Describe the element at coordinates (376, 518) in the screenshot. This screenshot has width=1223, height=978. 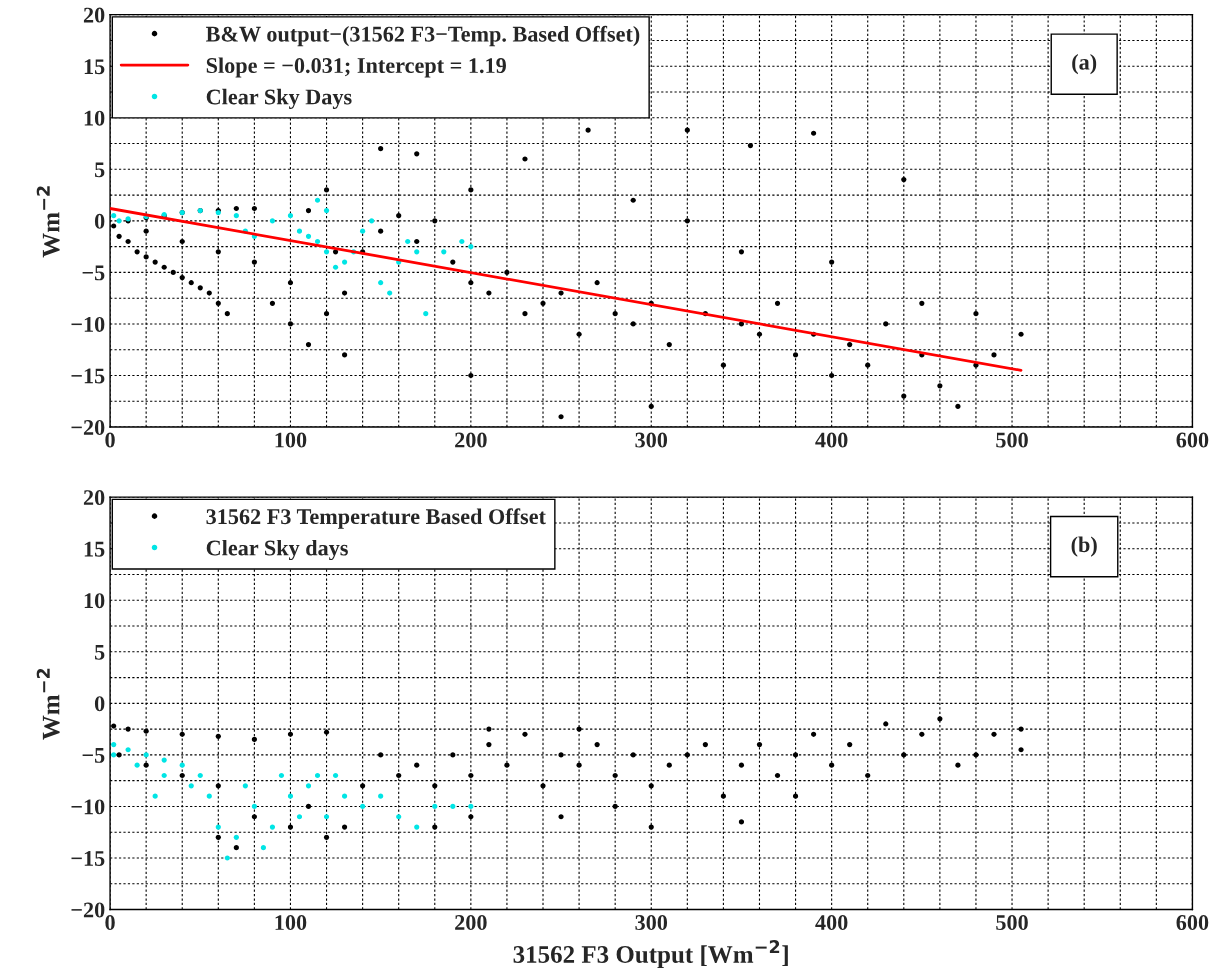
I see `legend-label: 31562 F3 Temperature Based Offset` at that location.